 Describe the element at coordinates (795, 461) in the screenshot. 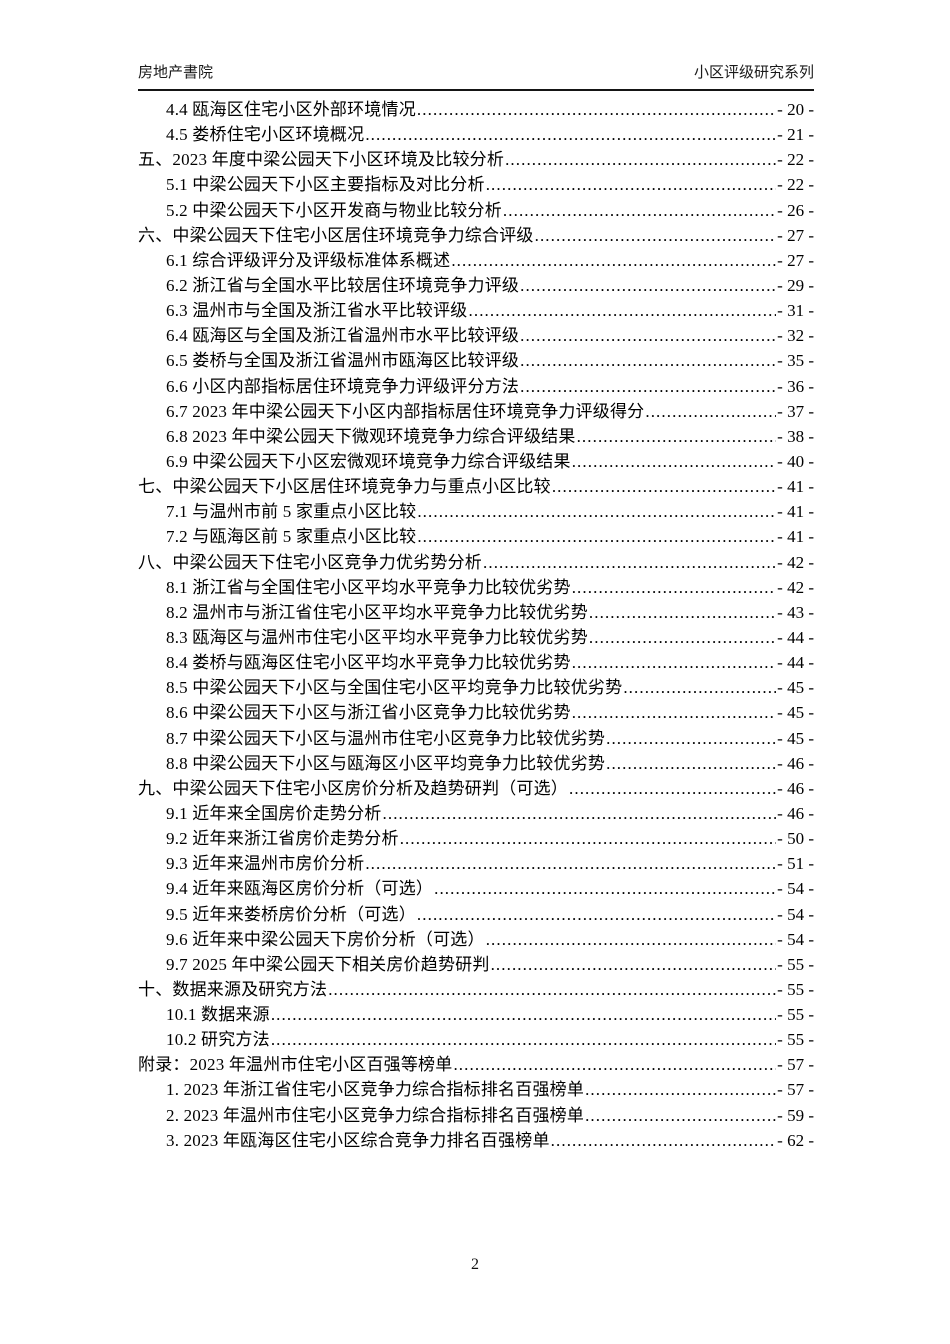

I see `toc-entry-page: - 40 -` at that location.